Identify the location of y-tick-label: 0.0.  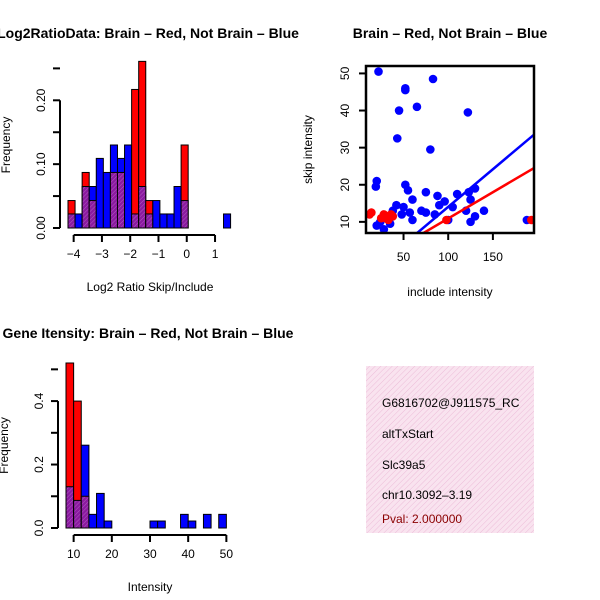
(39, 527).